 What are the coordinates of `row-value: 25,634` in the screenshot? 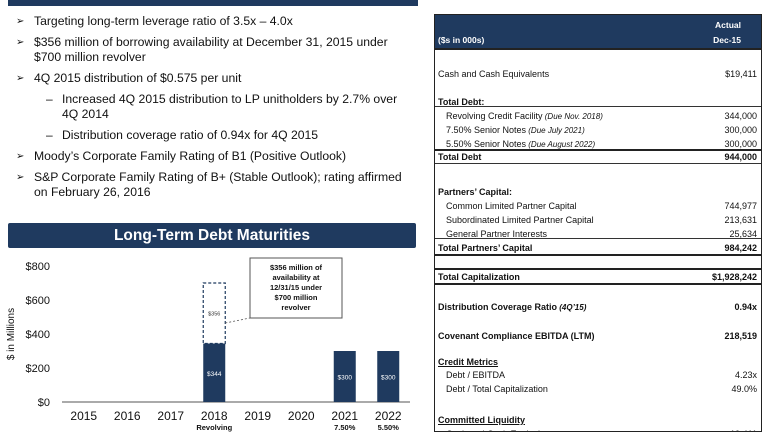 It's located at (743, 234).